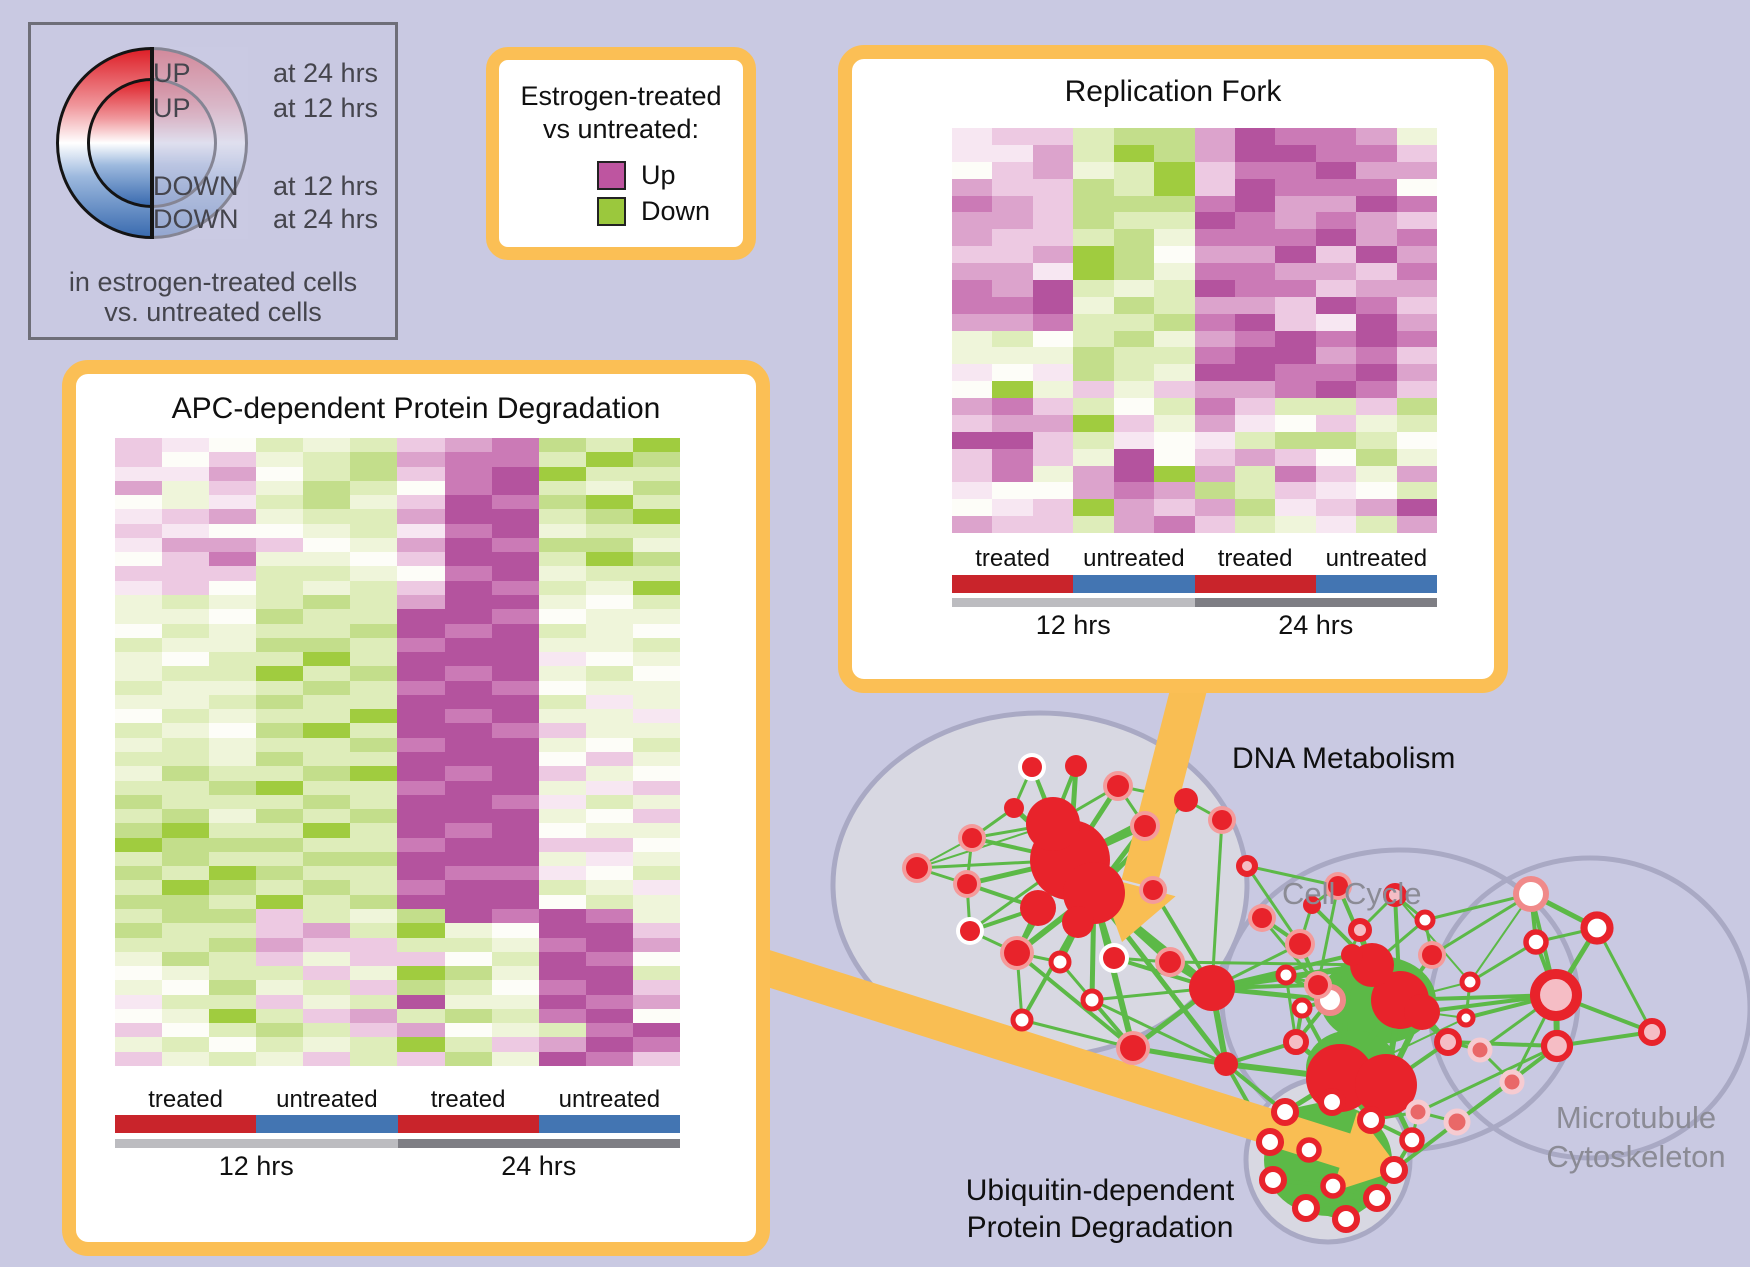  Describe the element at coordinates (1194, 559) in the screenshot. I see `condition-labels-row: treated untreated treated untreated` at that location.